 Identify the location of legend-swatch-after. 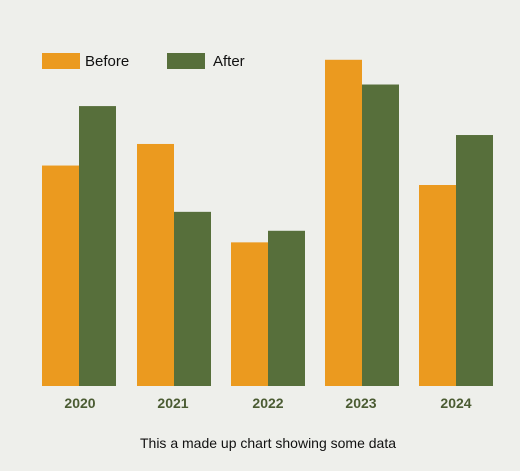
(186, 61).